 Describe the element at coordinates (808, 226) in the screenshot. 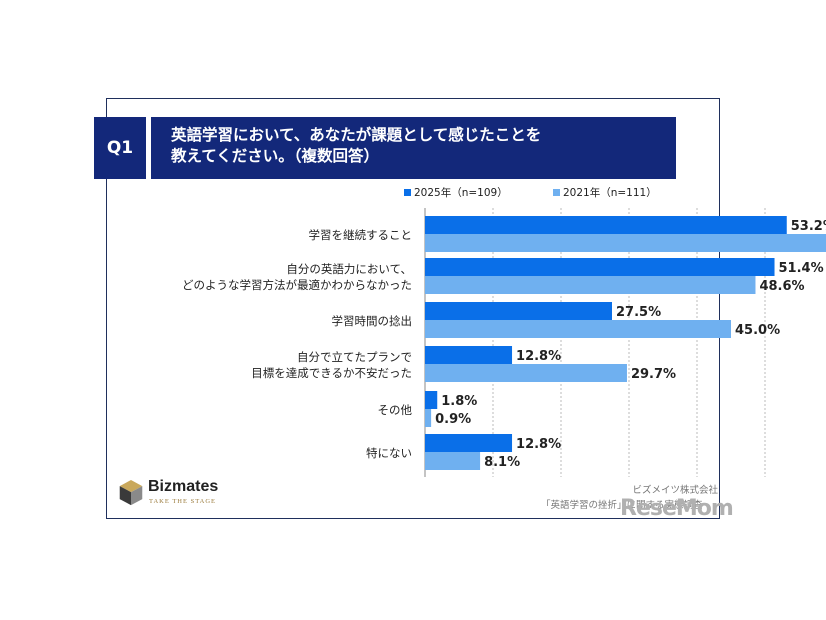

I see `data-label: 53.2%` at that location.